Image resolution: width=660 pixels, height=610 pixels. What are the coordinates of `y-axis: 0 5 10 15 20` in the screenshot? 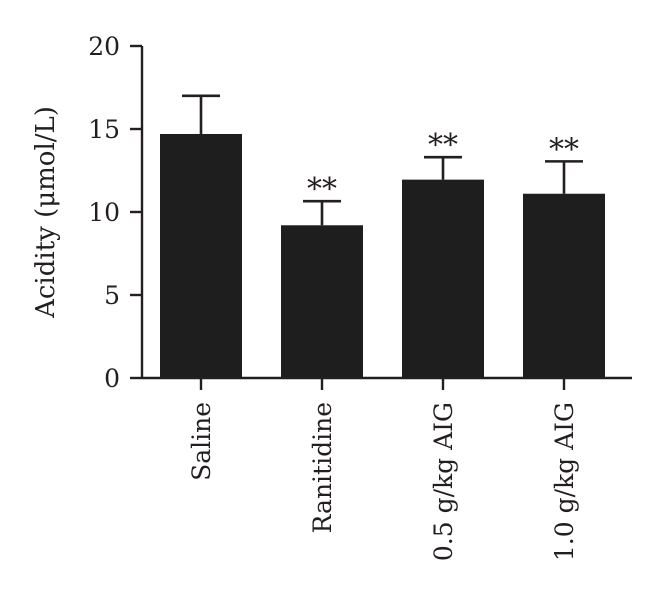 It's located at (116, 212).